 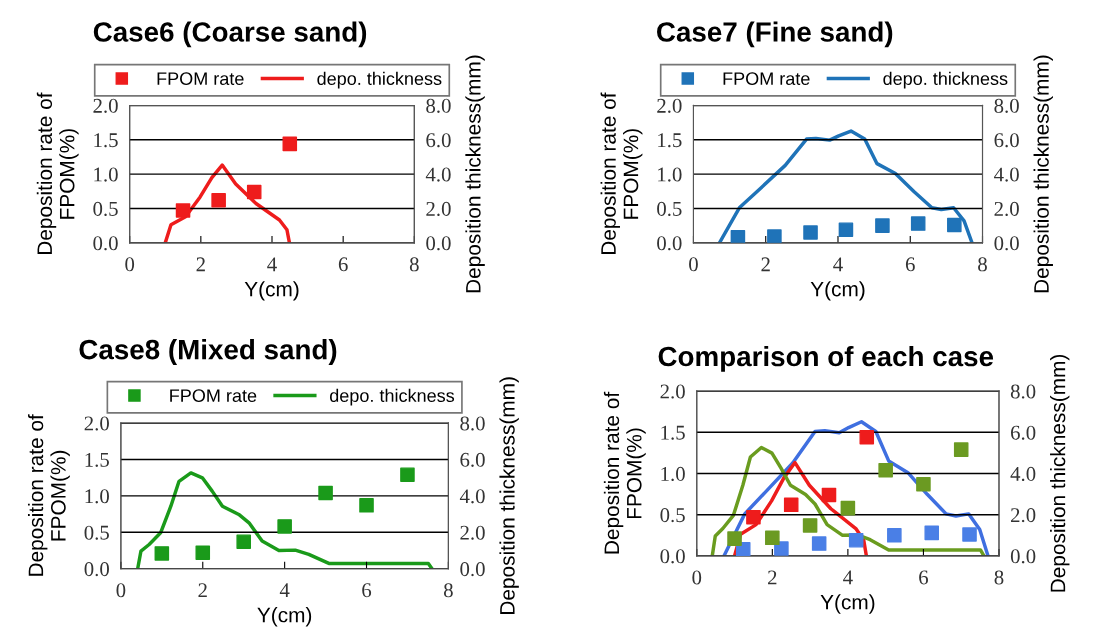 I want to click on chart-title: Comparison of each case, so click(x=826, y=358).